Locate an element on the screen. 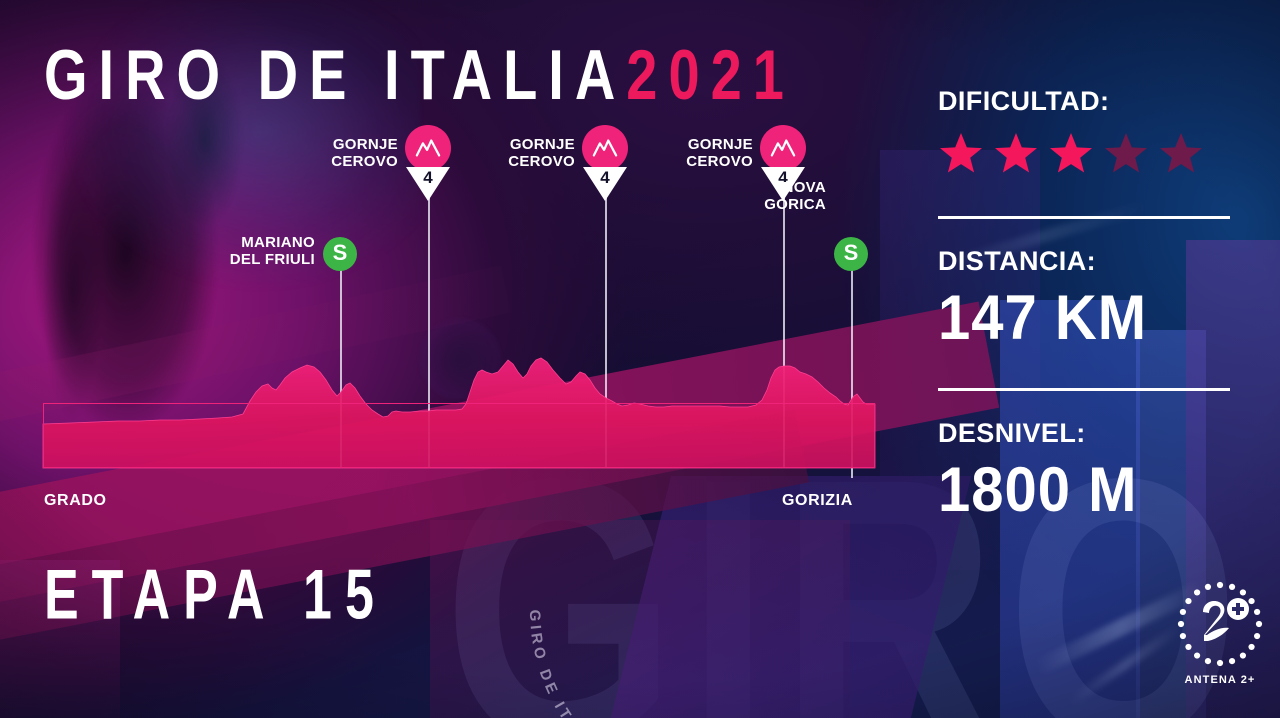 This screenshot has width=1280, height=718. stage-number-title: ETAPA 15 is located at coordinates (215, 595).